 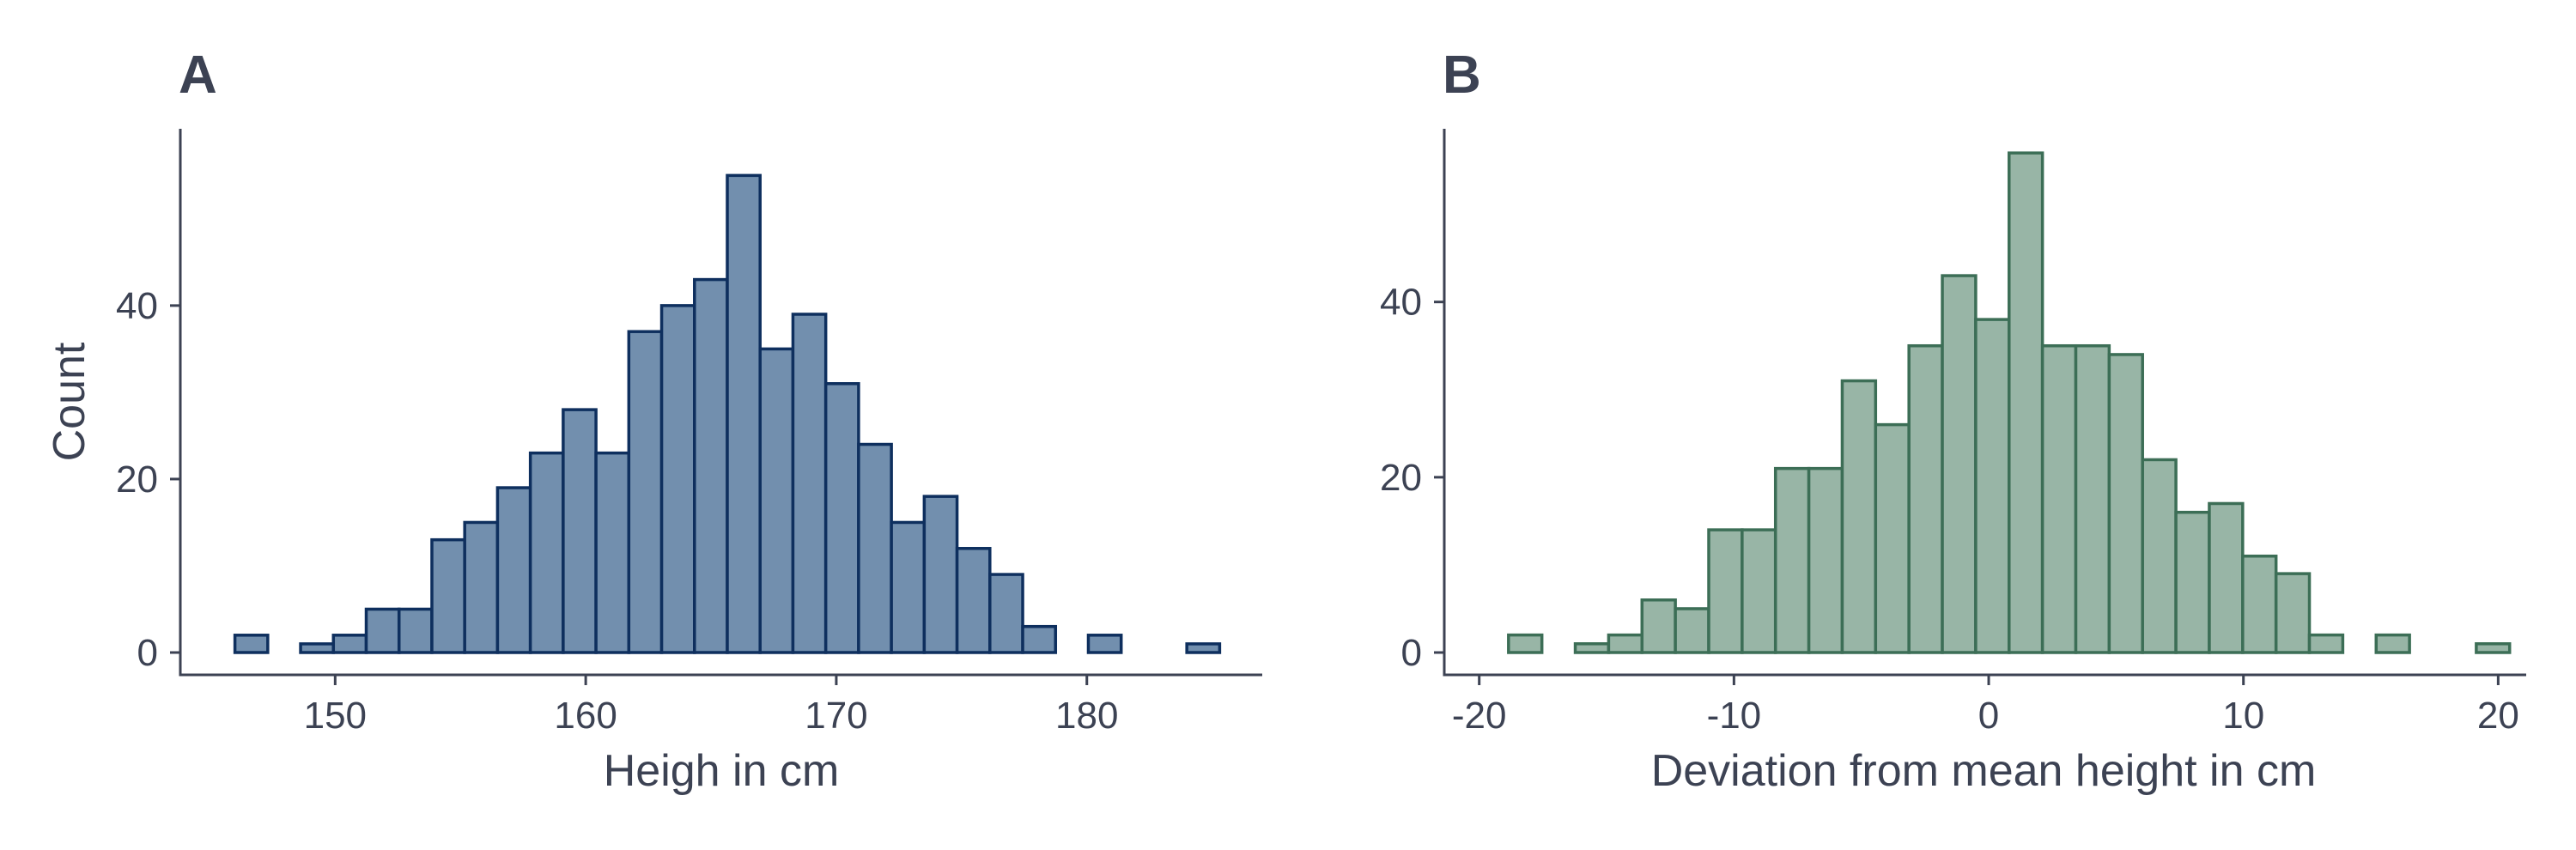 What do you see at coordinates (69, 402) in the screenshot?
I see `panel-a-y-axis-title: Count` at bounding box center [69, 402].